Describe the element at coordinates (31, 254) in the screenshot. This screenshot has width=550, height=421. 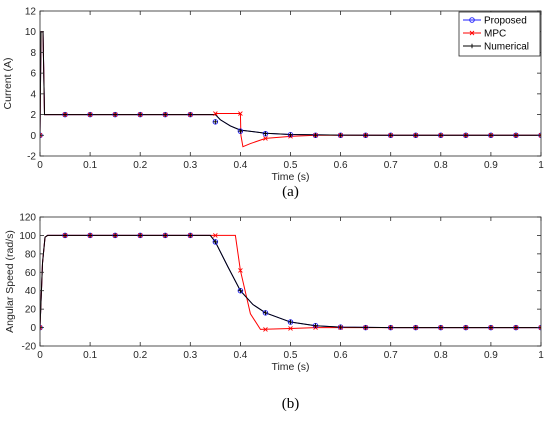
I see `y-tick-label: 80` at that location.